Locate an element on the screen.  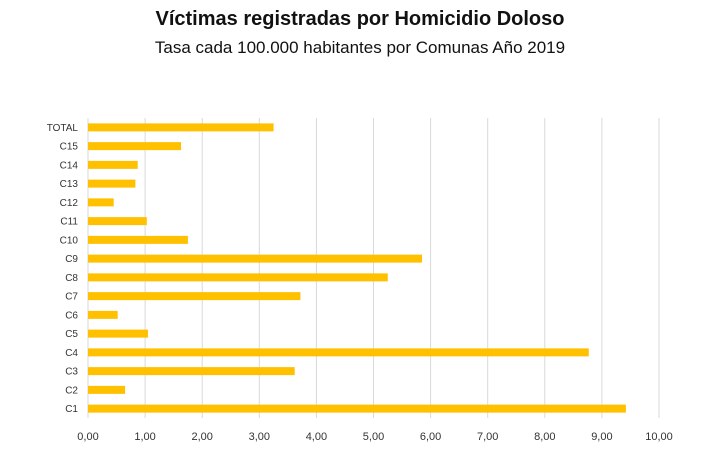
category-label-total: TOTAL is located at coordinates (63, 128).